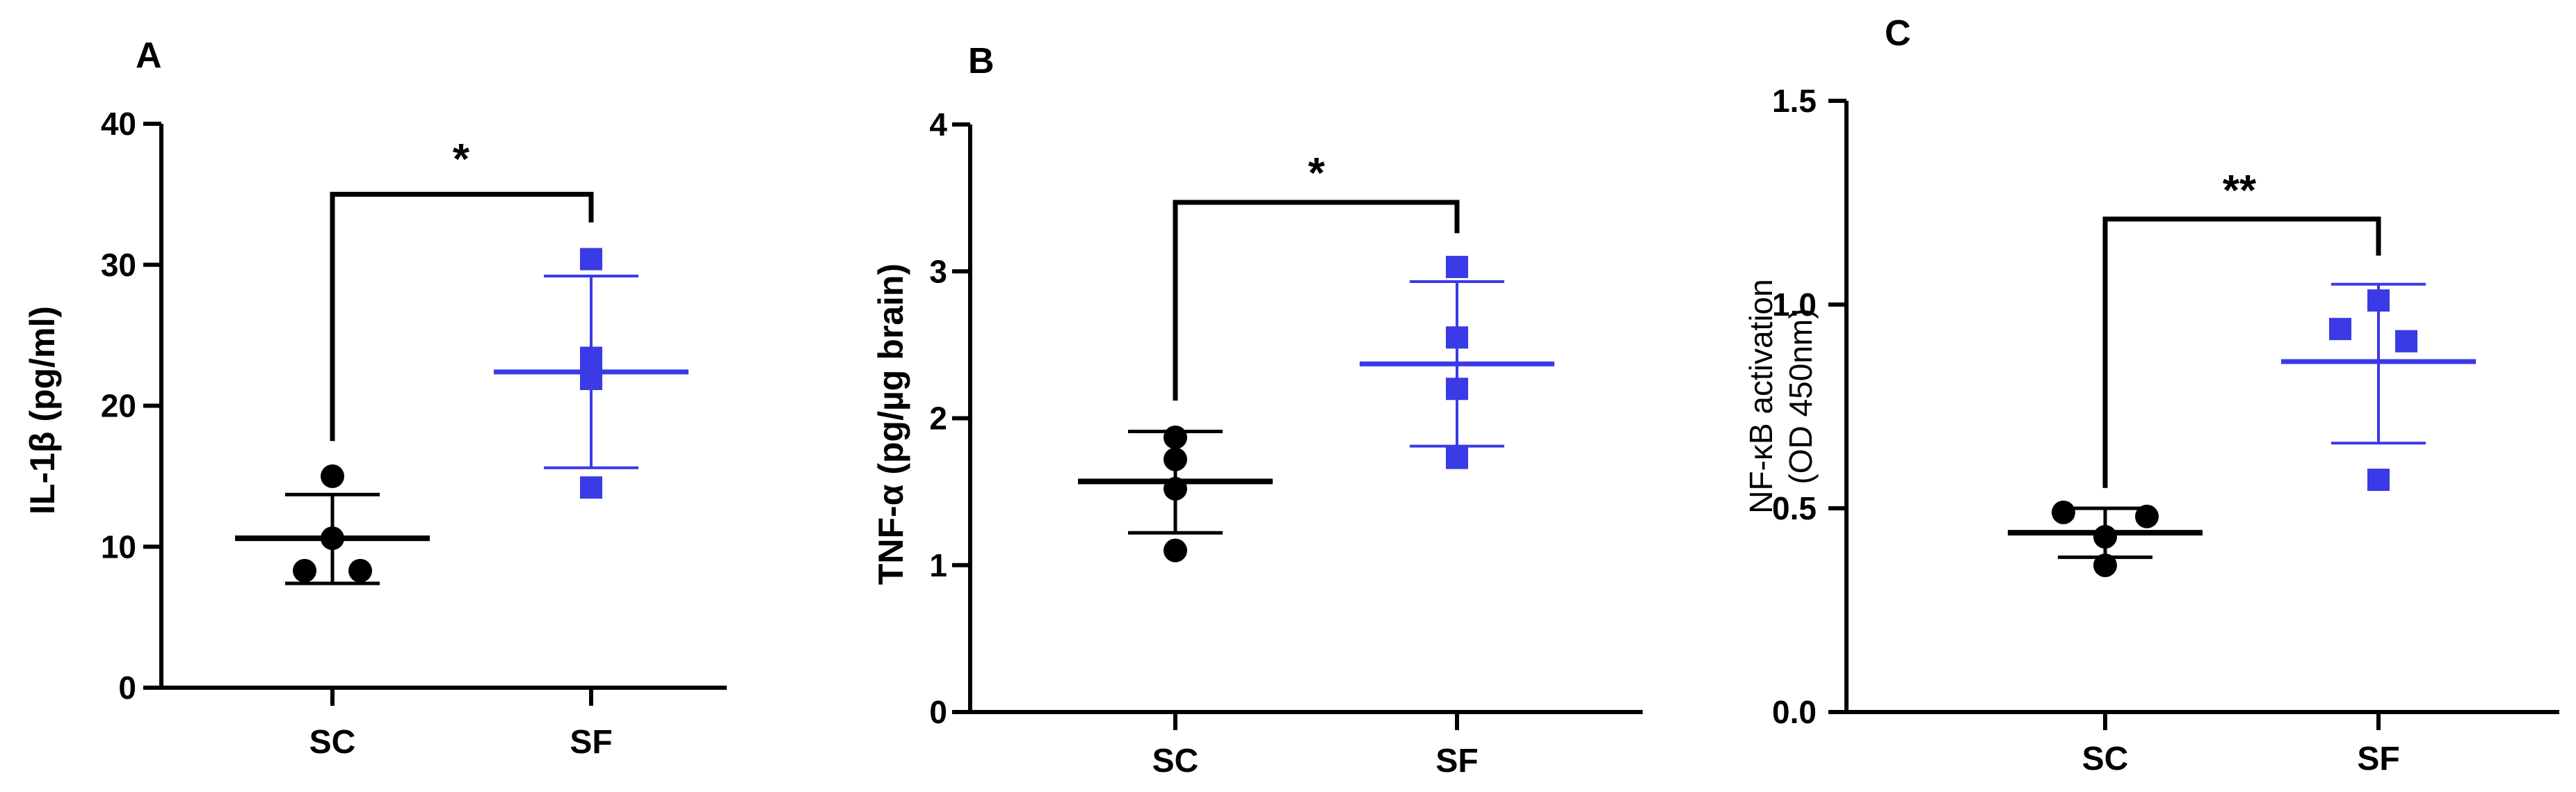  What do you see at coordinates (2105, 759) in the screenshot?
I see `x-category-label-sc-c: SC` at bounding box center [2105, 759].